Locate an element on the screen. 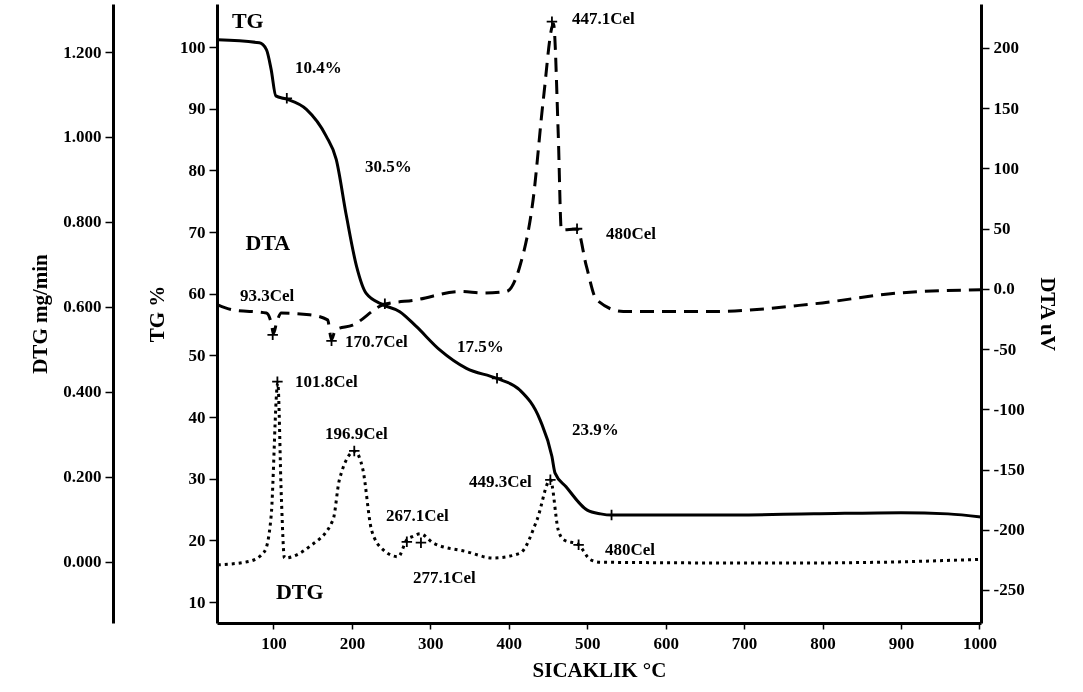 This screenshot has height=692, width=1083. annotation: 93.3Cel is located at coordinates (267, 295).